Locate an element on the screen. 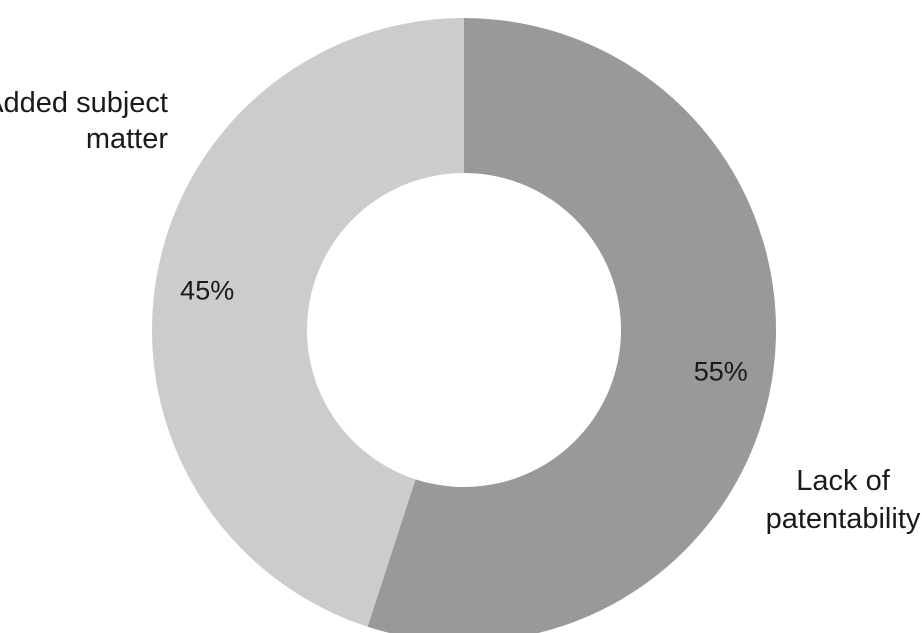 The height and width of the screenshot is (633, 922). slice-value-label-1: 45% is located at coordinates (207, 290).